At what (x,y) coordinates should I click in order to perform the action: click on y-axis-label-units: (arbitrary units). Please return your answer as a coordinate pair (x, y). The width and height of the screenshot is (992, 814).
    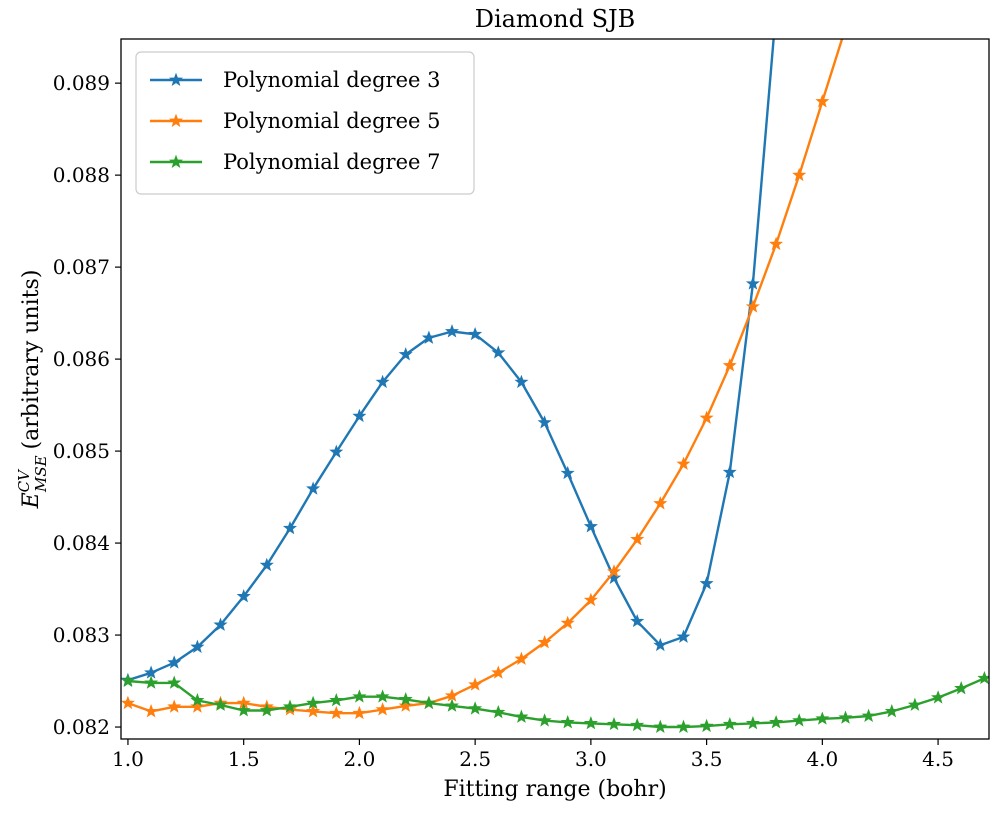
    Looking at the image, I should click on (31, 360).